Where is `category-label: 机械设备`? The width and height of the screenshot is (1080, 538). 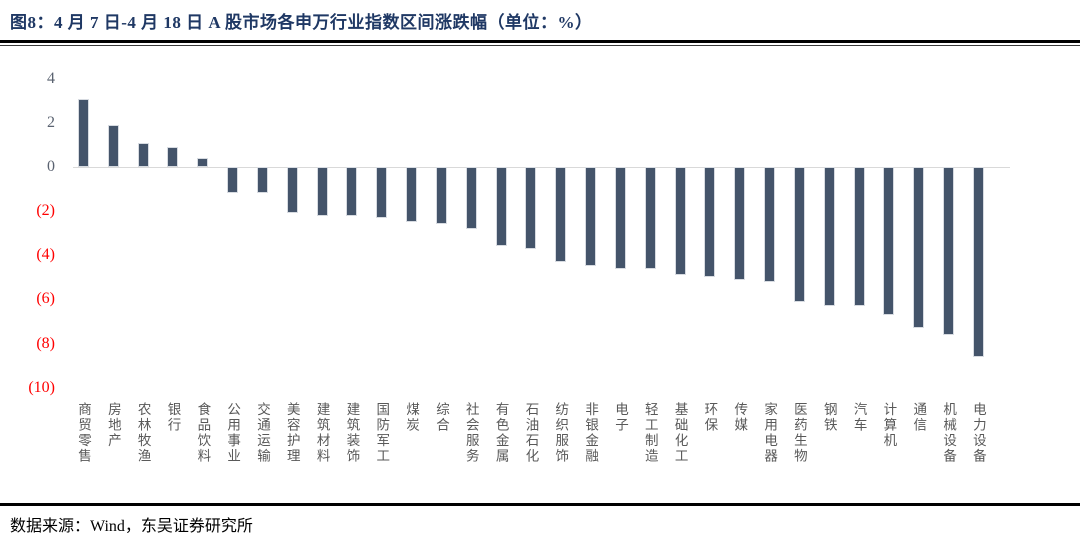 category-label: 机械设备 is located at coordinates (949, 433).